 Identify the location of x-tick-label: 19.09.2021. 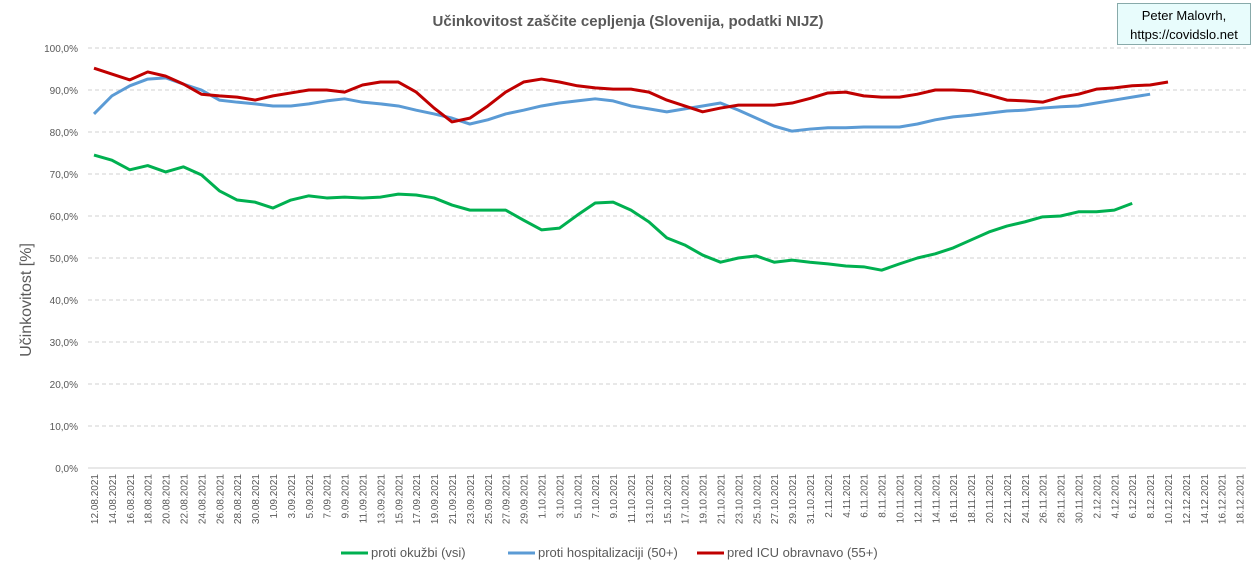
(435, 499).